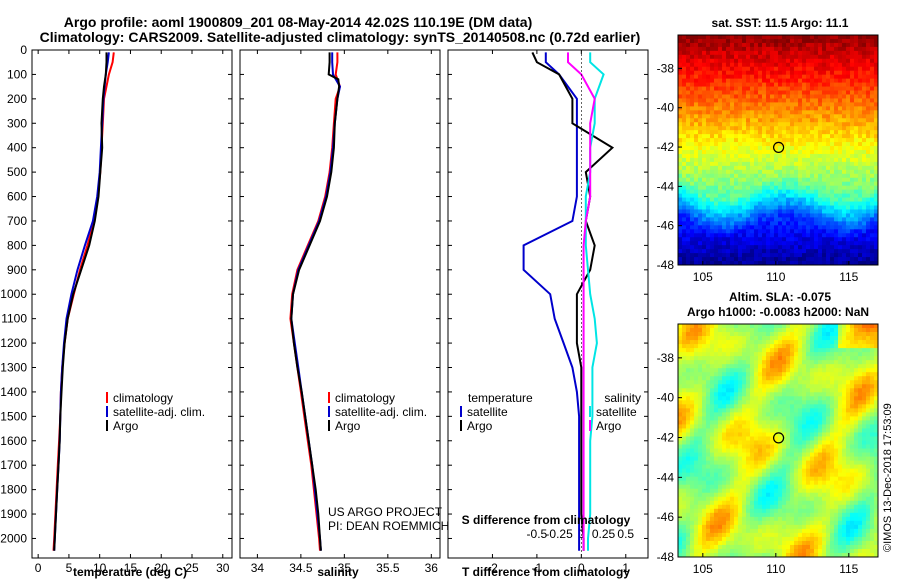 The height and width of the screenshot is (580, 900). Describe the element at coordinates (100, 568) in the screenshot. I see `x-tick-label: 10` at that location.